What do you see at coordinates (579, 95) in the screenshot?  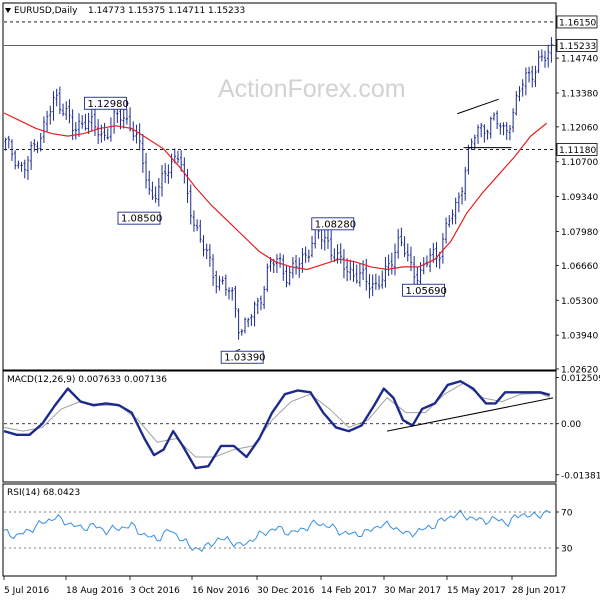 I see `price-y-tick-label: 1.13380` at bounding box center [579, 95].